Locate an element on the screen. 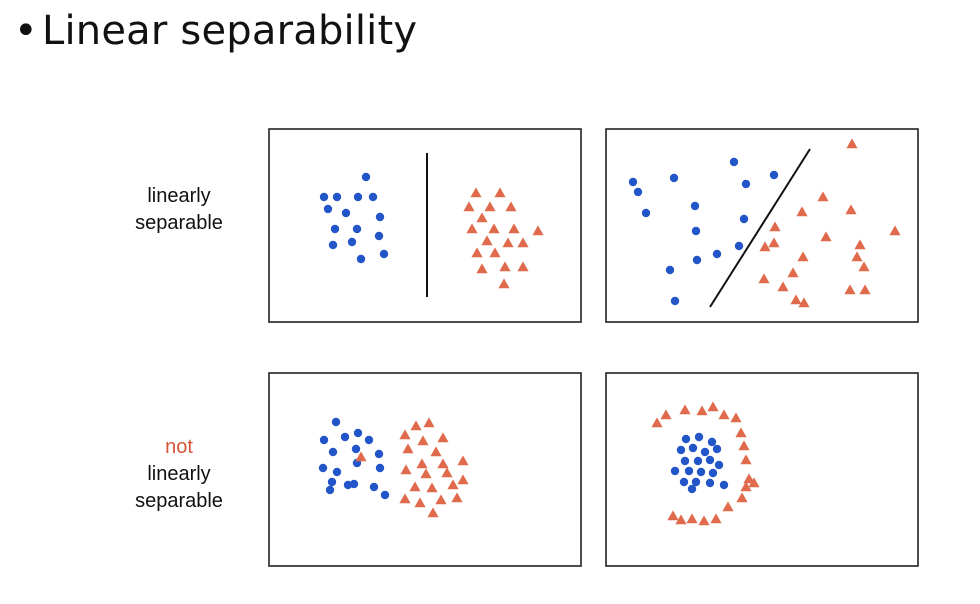 The width and height of the screenshot is (980, 604). separator-line is located at coordinates (760, 228).